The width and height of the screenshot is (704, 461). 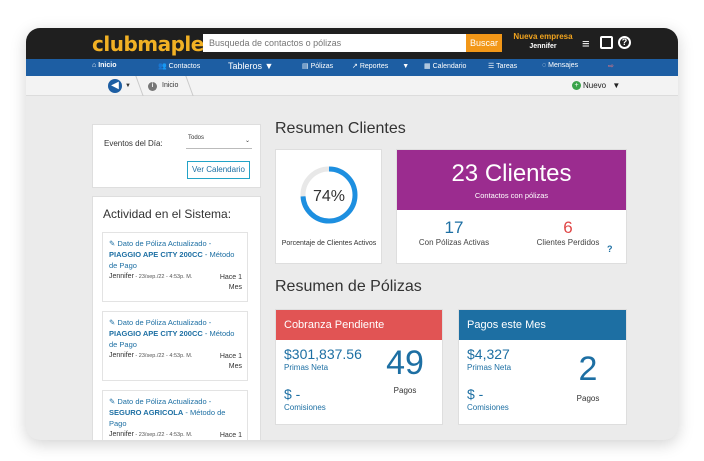 I want to click on active-policies-label: Con Pólizas Activas, so click(x=454, y=242).